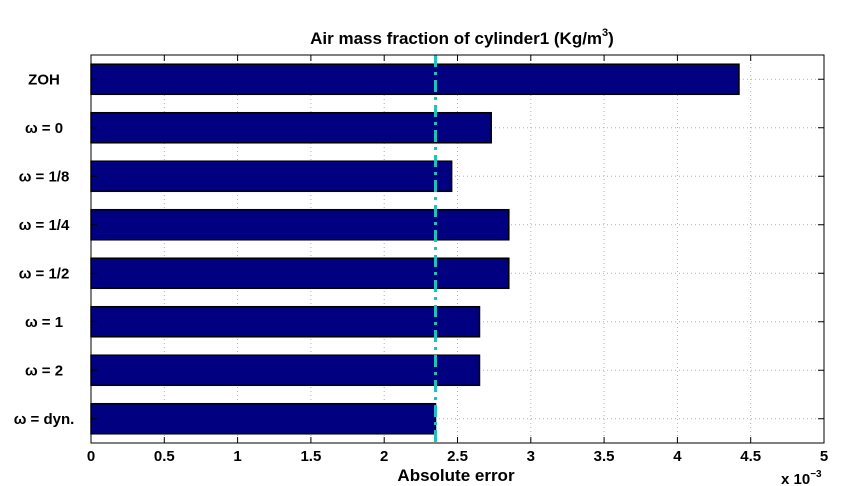  What do you see at coordinates (44, 273) in the screenshot?
I see `category-label: ω = 1/2` at bounding box center [44, 273].